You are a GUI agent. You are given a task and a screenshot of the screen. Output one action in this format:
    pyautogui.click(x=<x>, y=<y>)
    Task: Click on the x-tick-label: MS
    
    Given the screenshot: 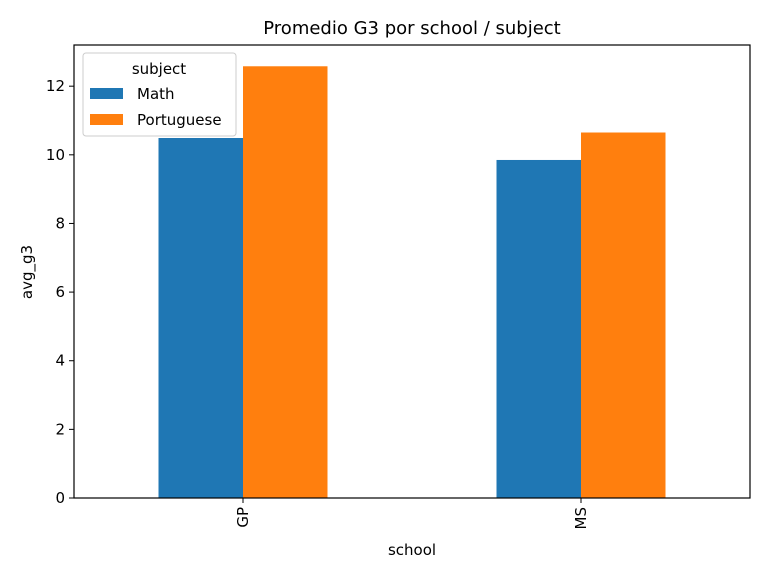 What is the action you would take?
    pyautogui.click(x=581, y=518)
    